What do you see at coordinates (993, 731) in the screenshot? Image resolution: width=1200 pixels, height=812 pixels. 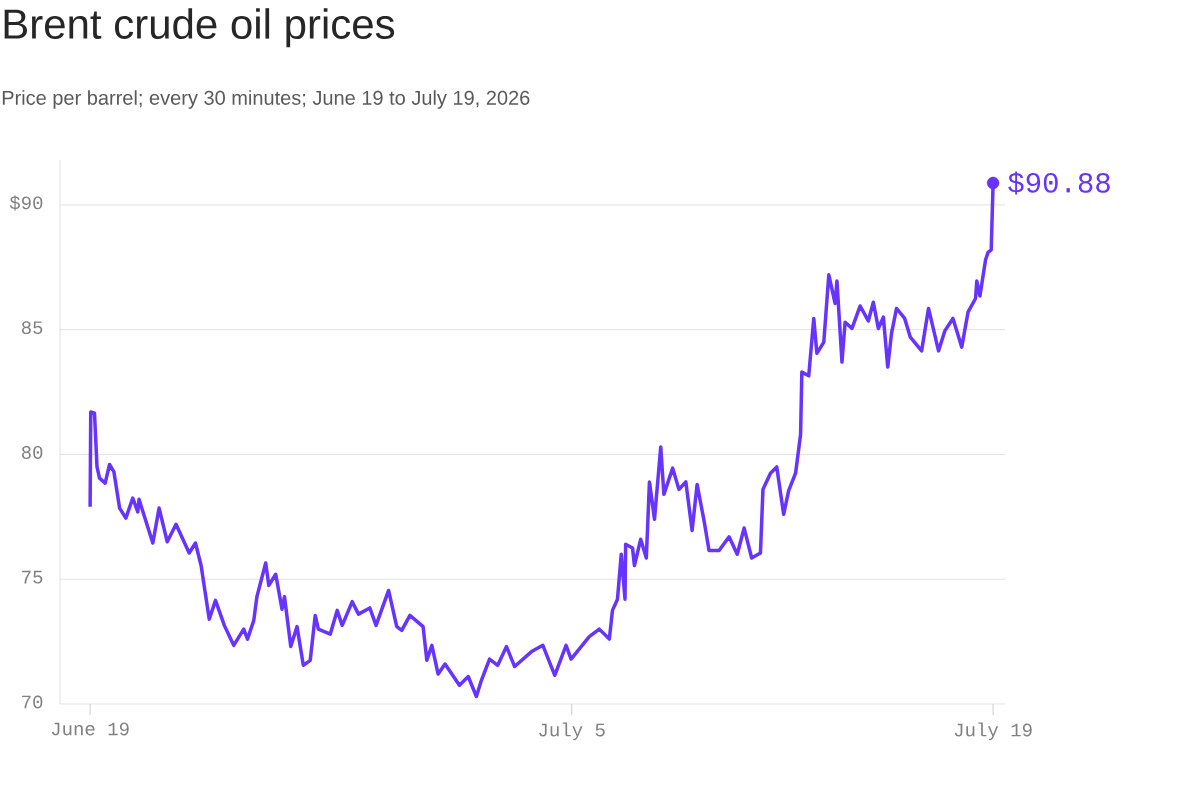 I see `x-tick-label: July 19` at bounding box center [993, 731].